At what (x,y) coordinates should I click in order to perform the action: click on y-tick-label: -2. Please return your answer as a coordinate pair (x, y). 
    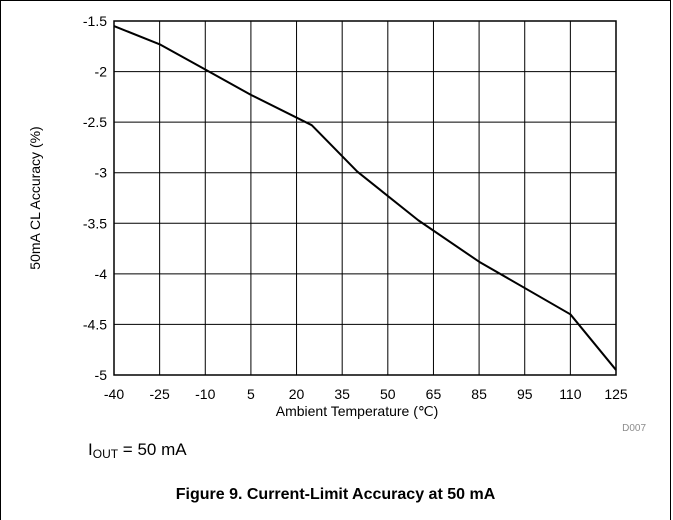
    Looking at the image, I should click on (101, 72).